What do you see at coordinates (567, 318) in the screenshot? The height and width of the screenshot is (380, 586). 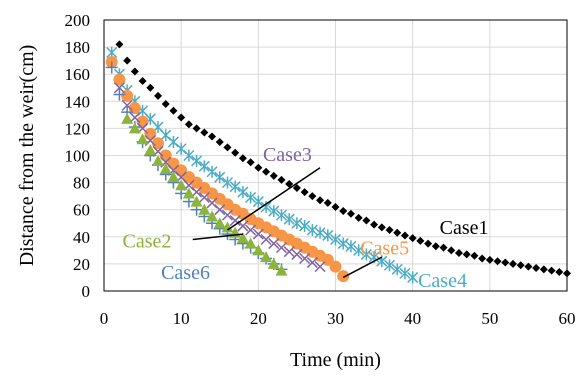 I see `x-tick-label: 60` at bounding box center [567, 318].